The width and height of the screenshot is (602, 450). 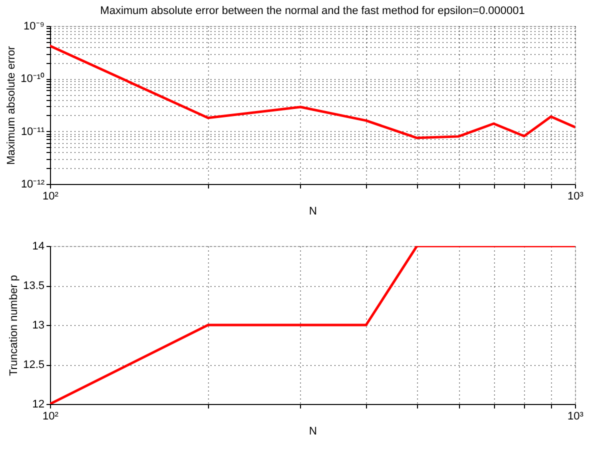 I want to click on y-tick-label: 10⁻¹², so click(x=32, y=184).